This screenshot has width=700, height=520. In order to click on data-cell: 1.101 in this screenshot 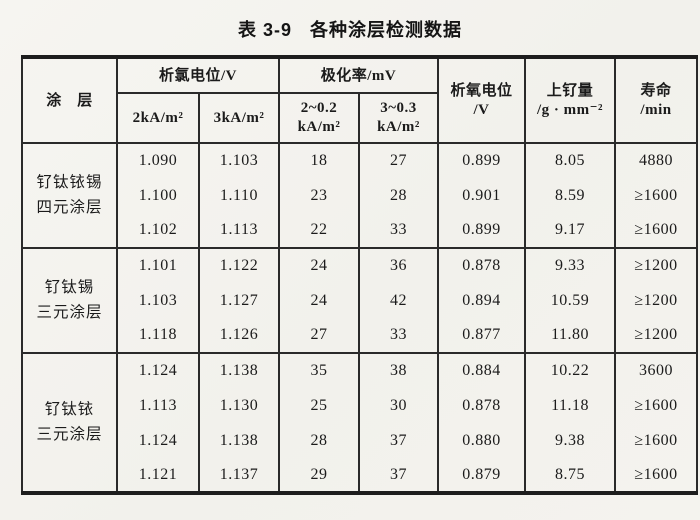, I will do `click(157, 265)`.